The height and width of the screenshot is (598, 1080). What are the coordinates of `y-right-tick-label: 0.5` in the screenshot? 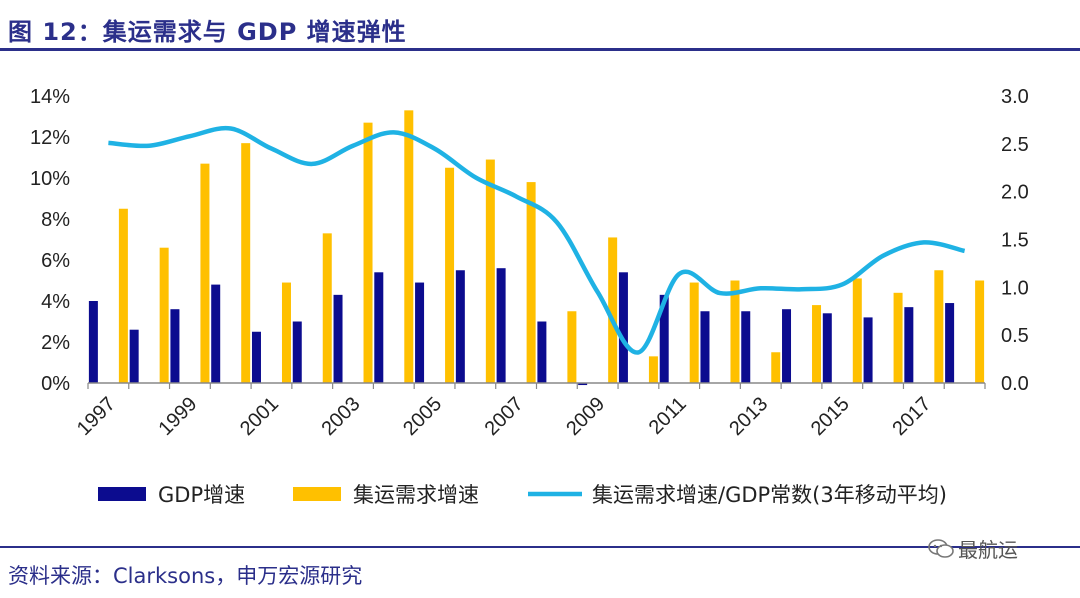 It's located at (1015, 336).